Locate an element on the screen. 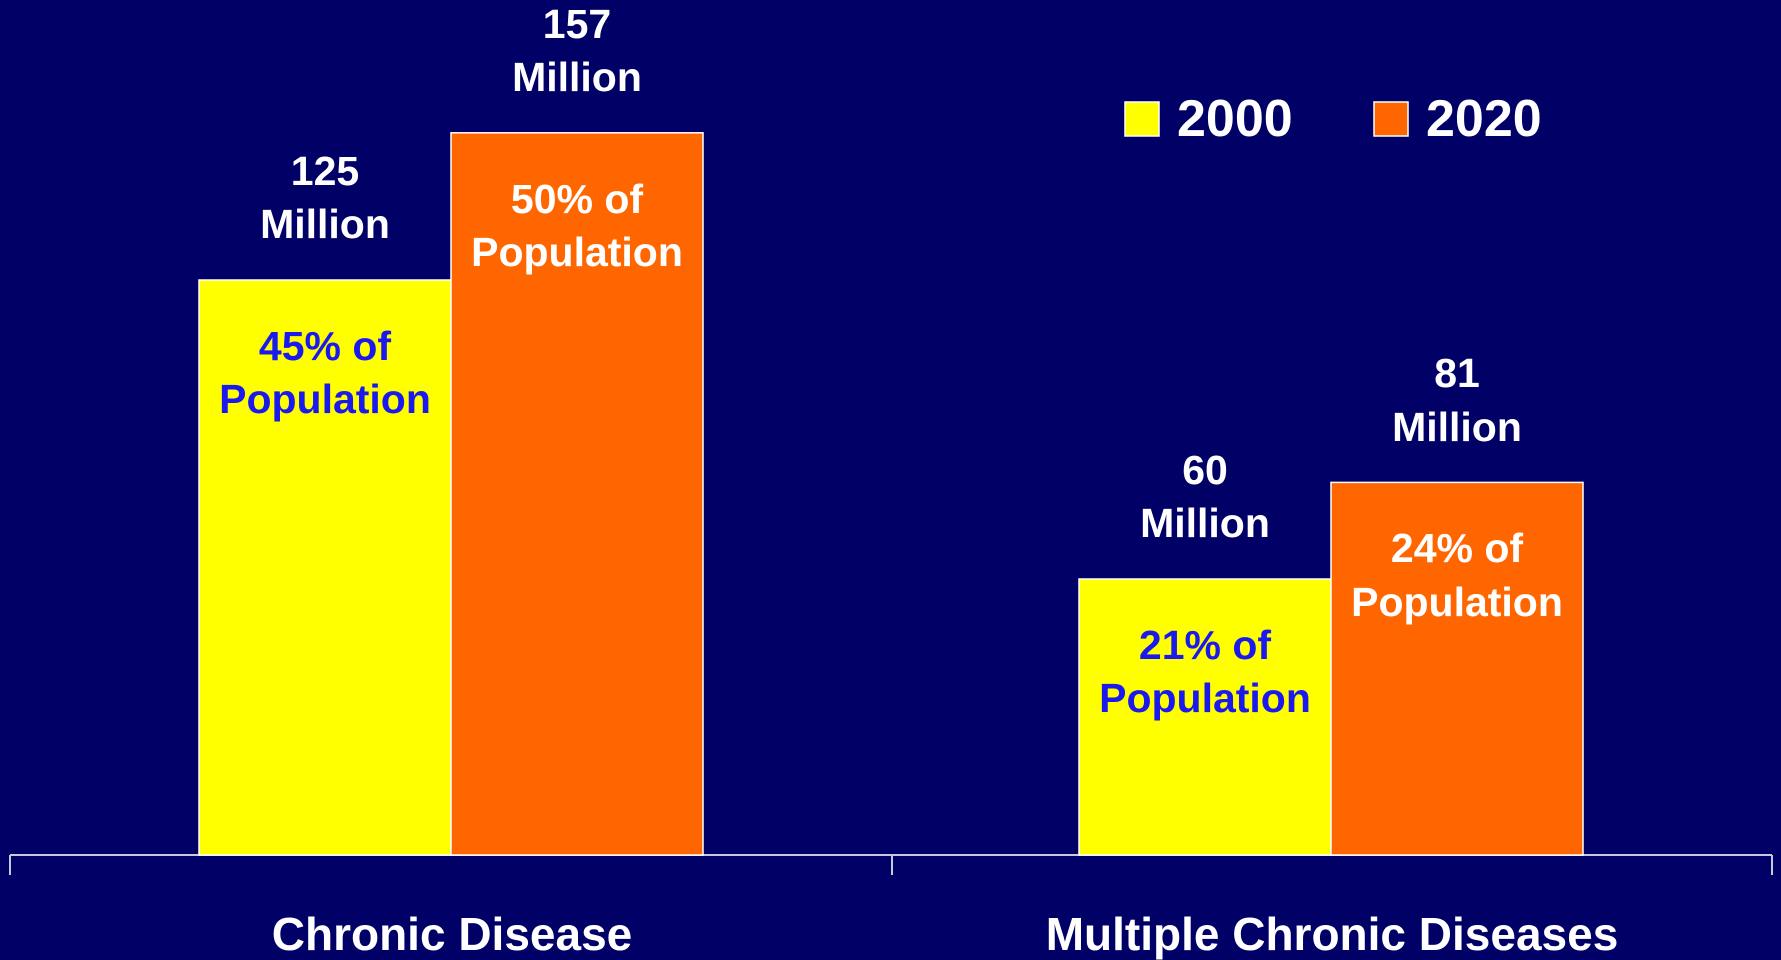  legend-label: 2000 is located at coordinates (1235, 119).